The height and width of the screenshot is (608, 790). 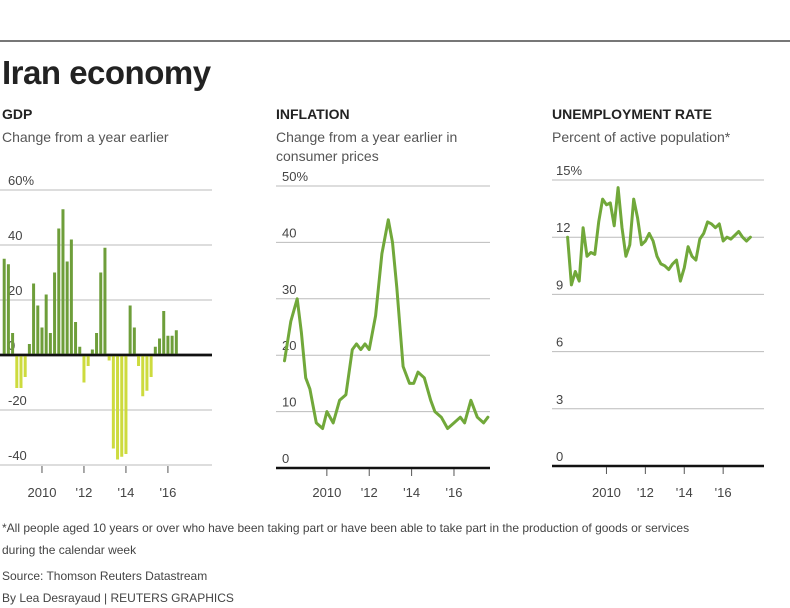 I want to click on gdp-subtitle: Change from a year earlier, so click(x=85, y=137).